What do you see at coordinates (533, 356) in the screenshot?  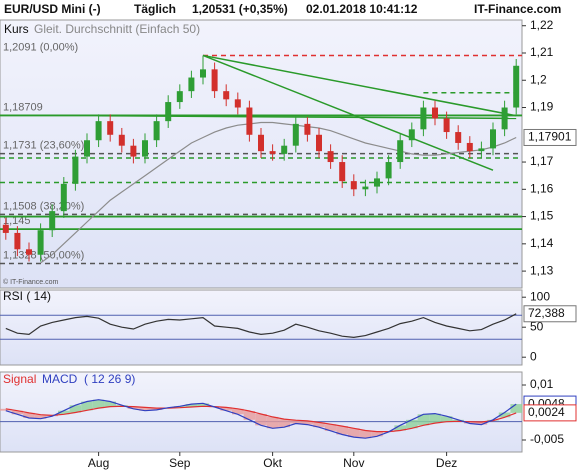 I see `y-tick-label: 0` at bounding box center [533, 356].